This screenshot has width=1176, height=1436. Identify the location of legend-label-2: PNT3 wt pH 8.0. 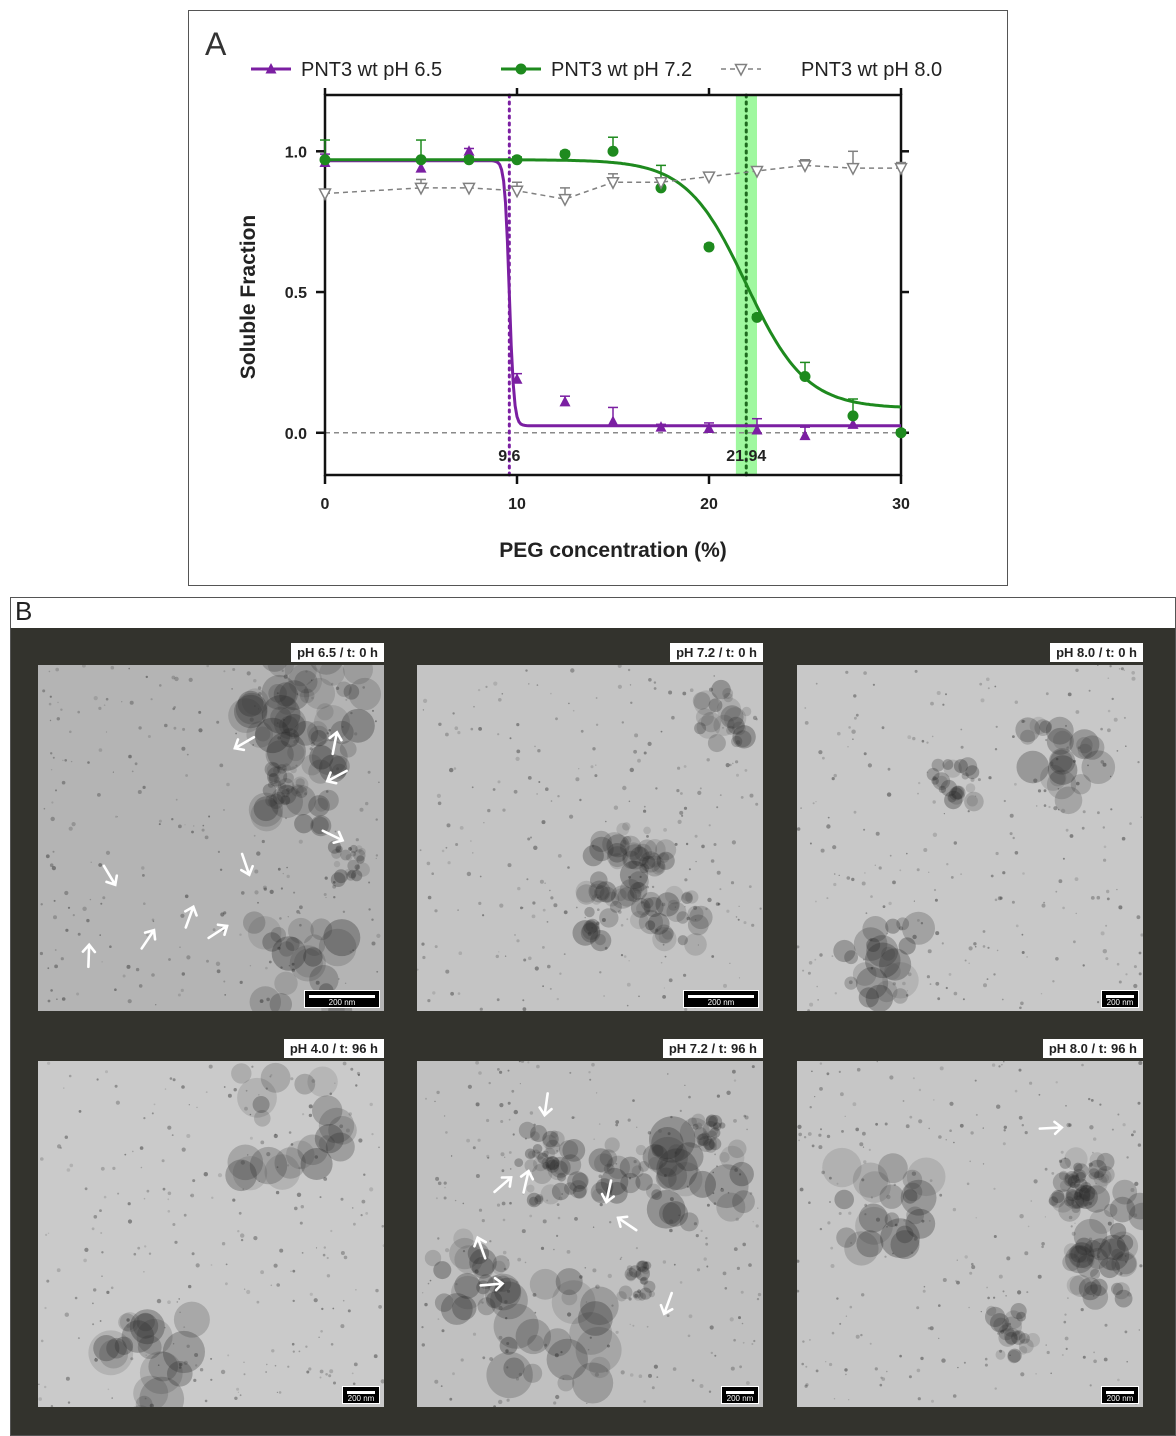
(871, 70).